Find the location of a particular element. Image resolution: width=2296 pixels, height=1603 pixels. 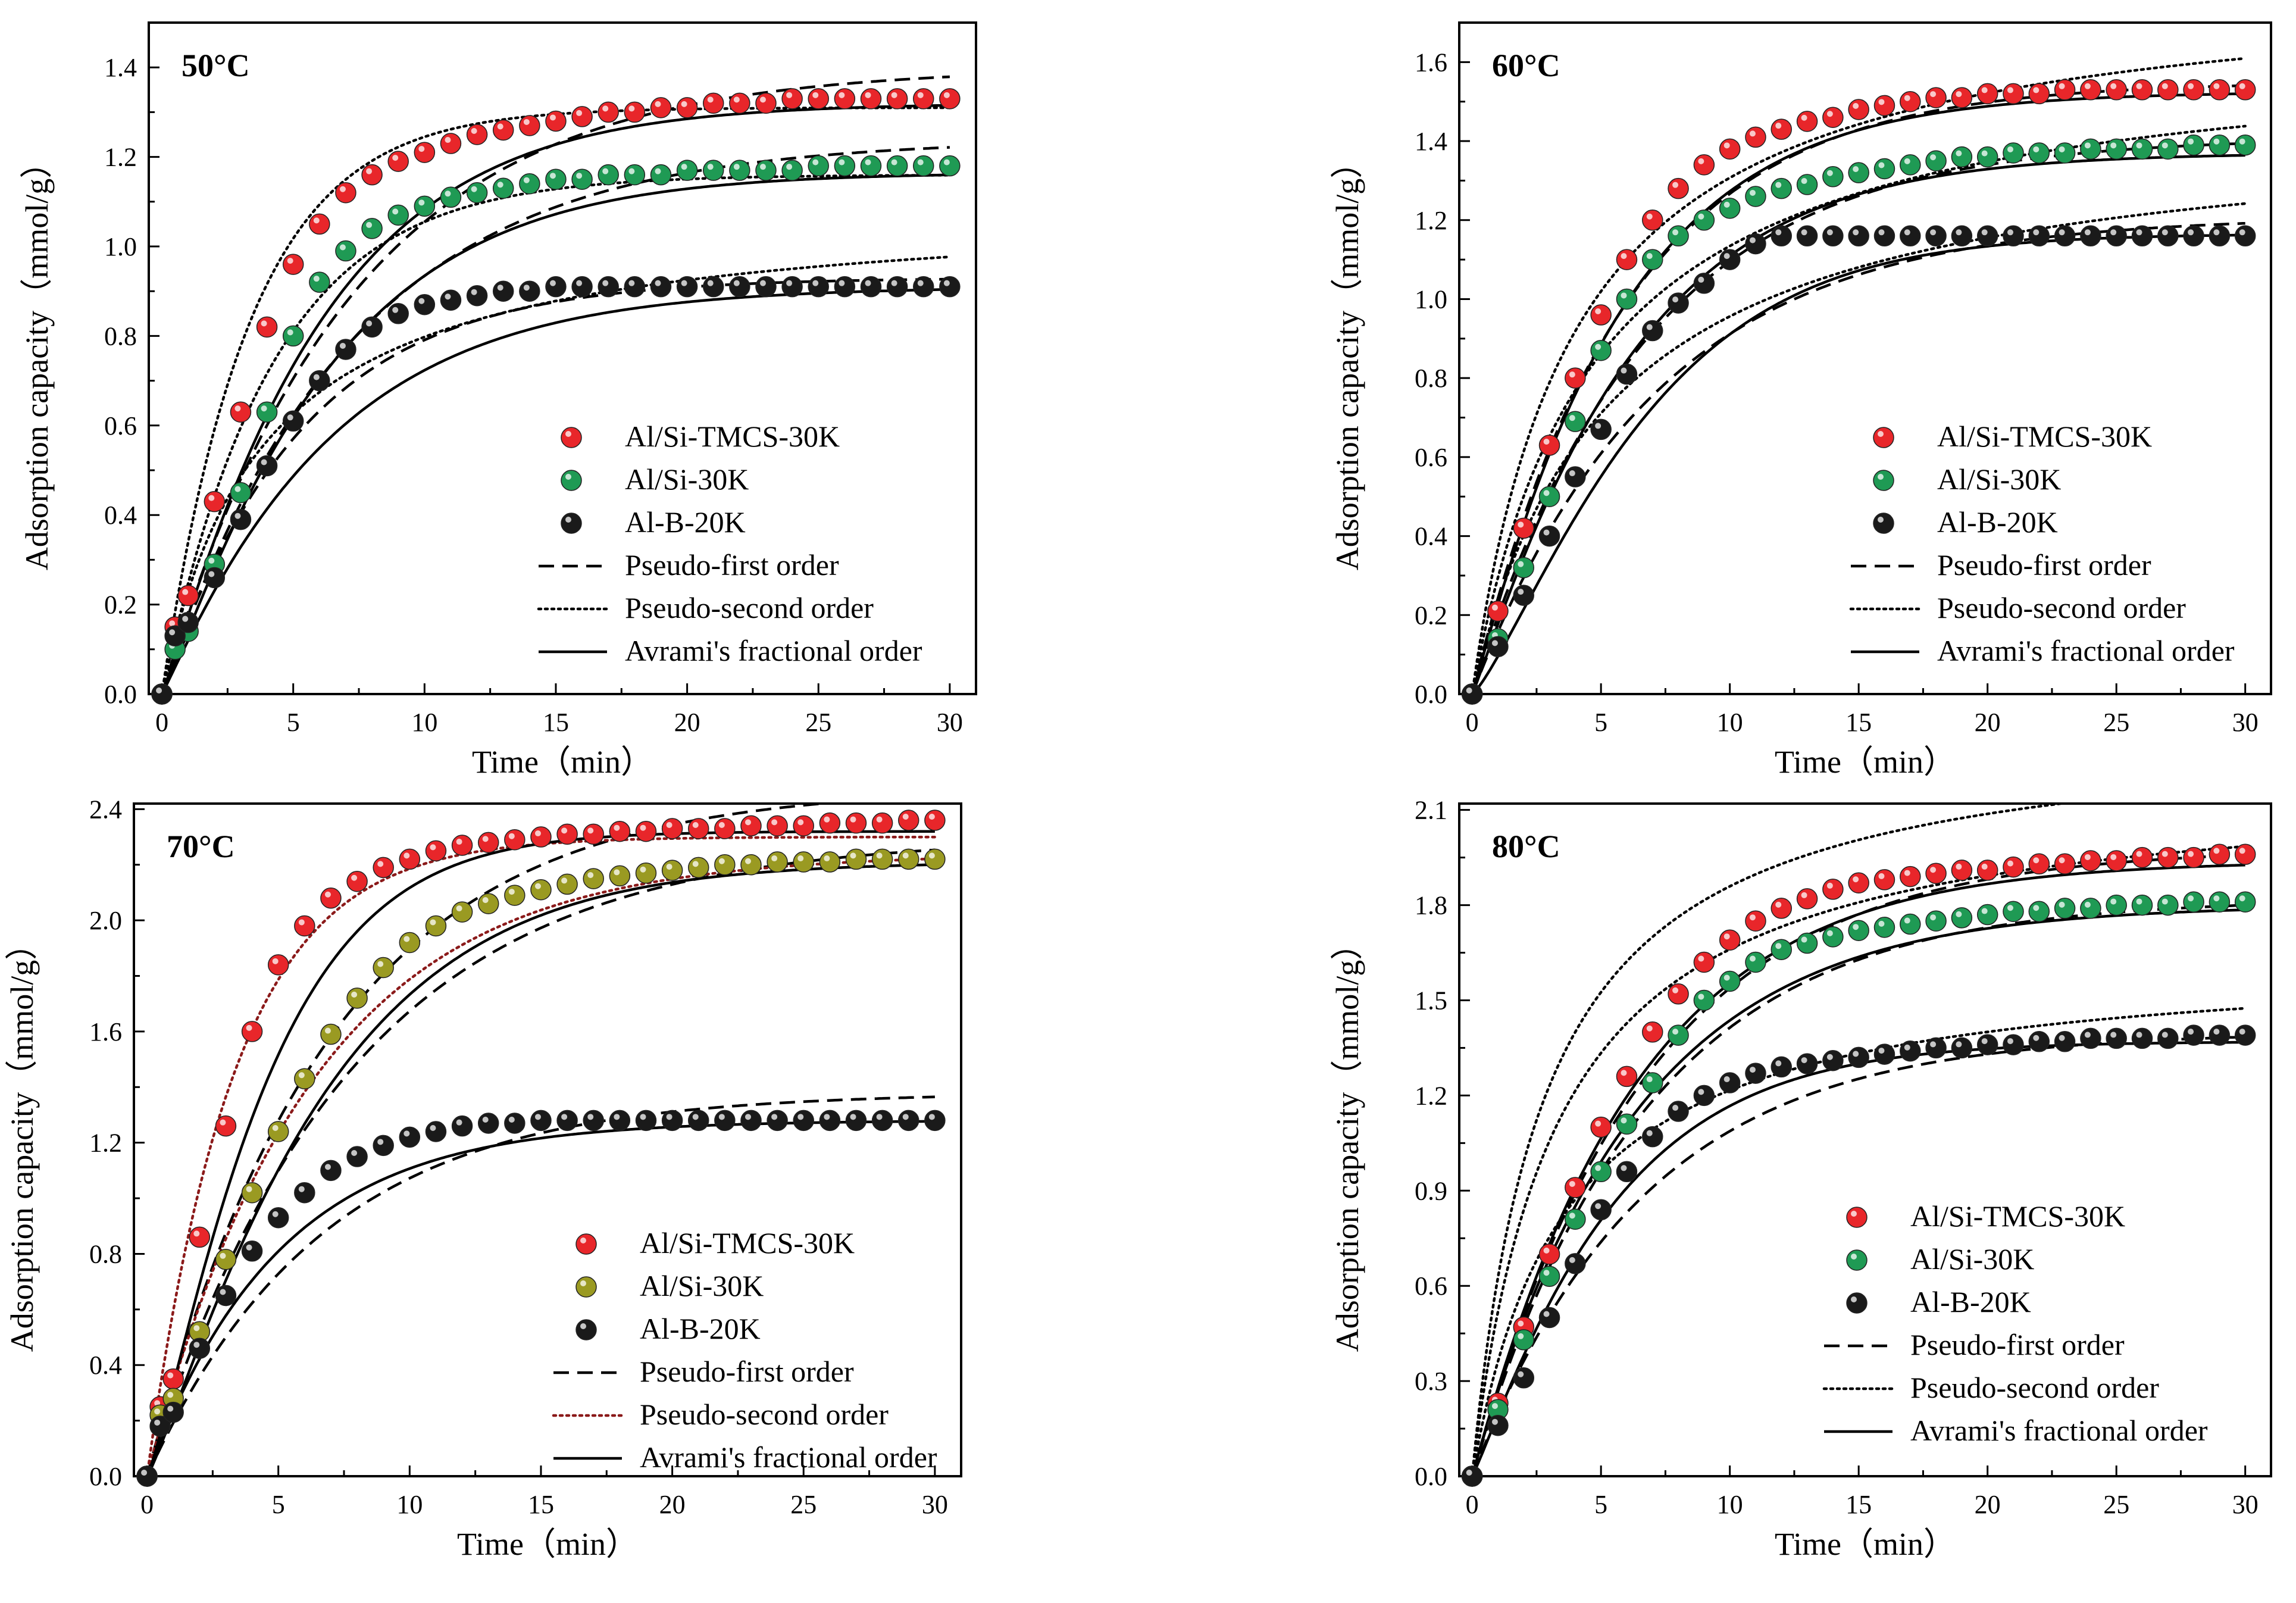

legend-label: Al-B-20K is located at coordinates (1997, 522).